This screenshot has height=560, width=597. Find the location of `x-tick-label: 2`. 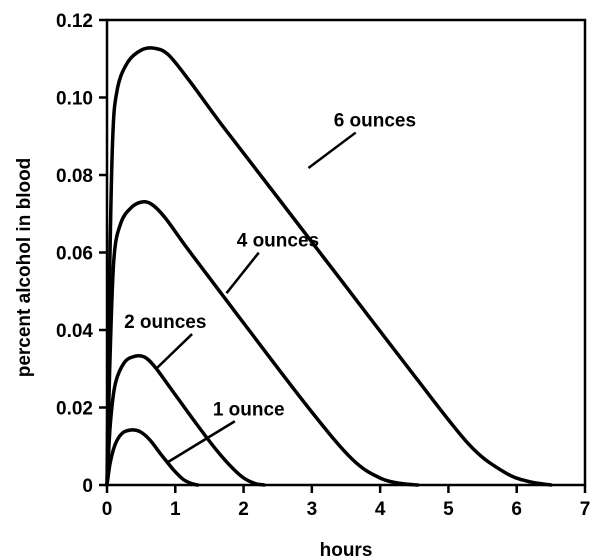

x-tick-label: 2 is located at coordinates (243, 509).